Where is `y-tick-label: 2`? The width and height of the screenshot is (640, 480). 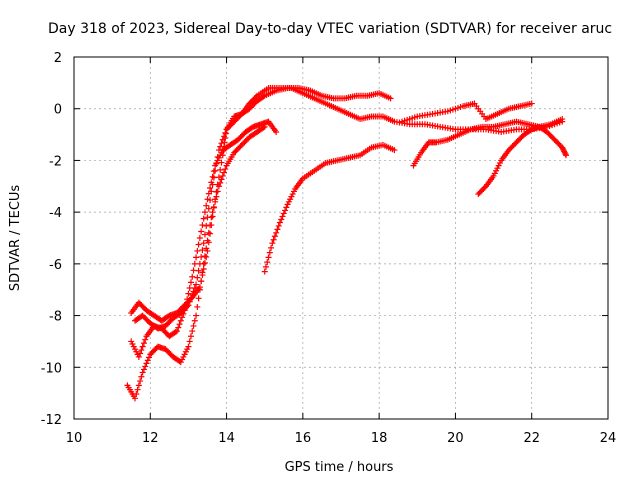 y-tick-label: 2 is located at coordinates (58, 58).